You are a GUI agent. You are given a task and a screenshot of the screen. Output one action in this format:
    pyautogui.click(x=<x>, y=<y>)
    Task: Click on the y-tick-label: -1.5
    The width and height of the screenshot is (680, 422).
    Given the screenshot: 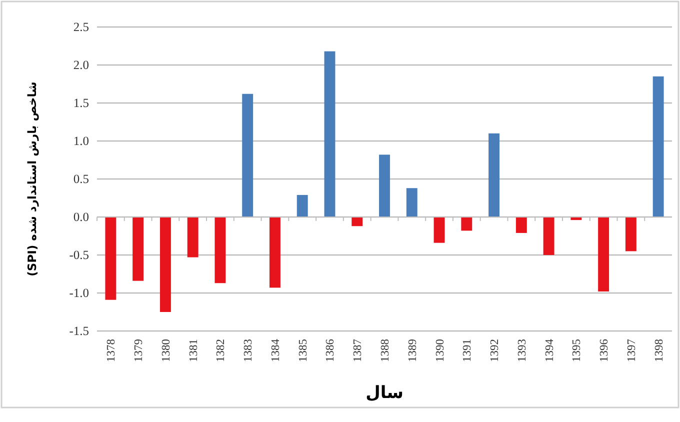 What is the action you would take?
    pyautogui.click(x=79, y=331)
    